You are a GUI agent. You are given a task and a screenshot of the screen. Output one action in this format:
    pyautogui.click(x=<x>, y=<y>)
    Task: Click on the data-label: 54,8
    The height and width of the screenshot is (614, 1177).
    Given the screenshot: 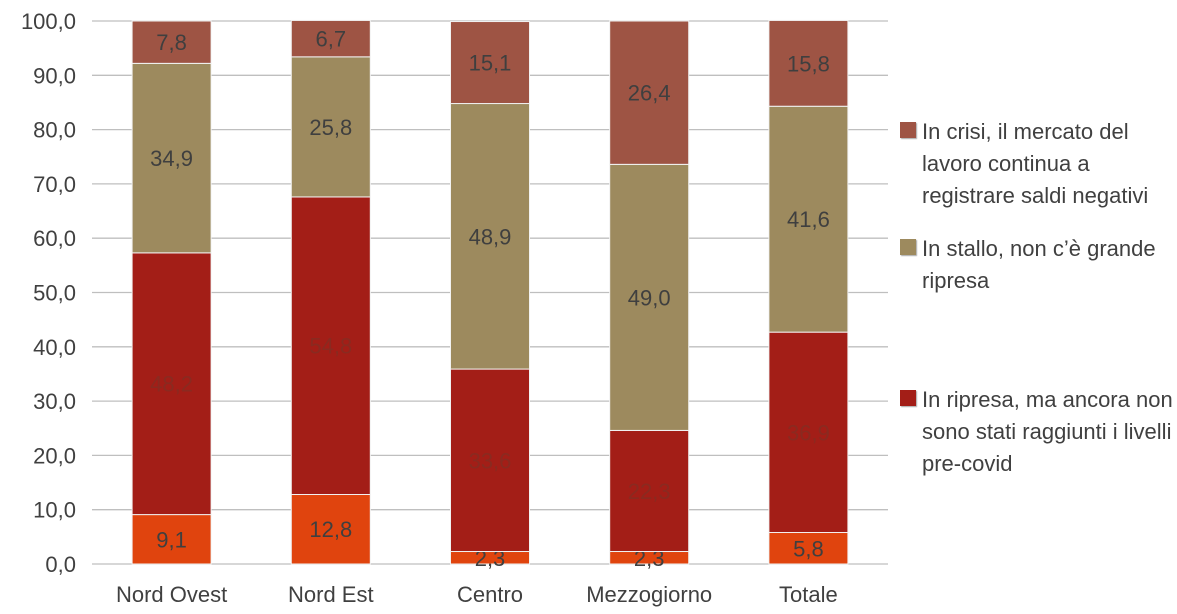 What is the action you would take?
    pyautogui.click(x=330, y=346)
    